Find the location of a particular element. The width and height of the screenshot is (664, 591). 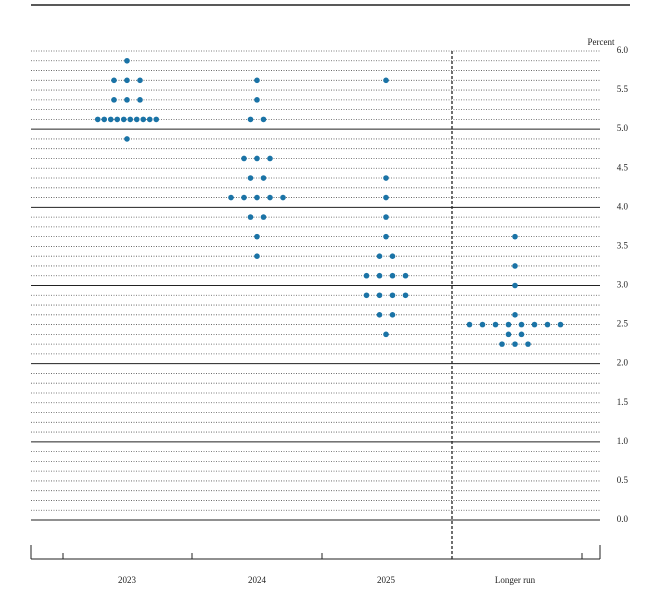

x-axis-ticks is located at coordinates (315, 552).